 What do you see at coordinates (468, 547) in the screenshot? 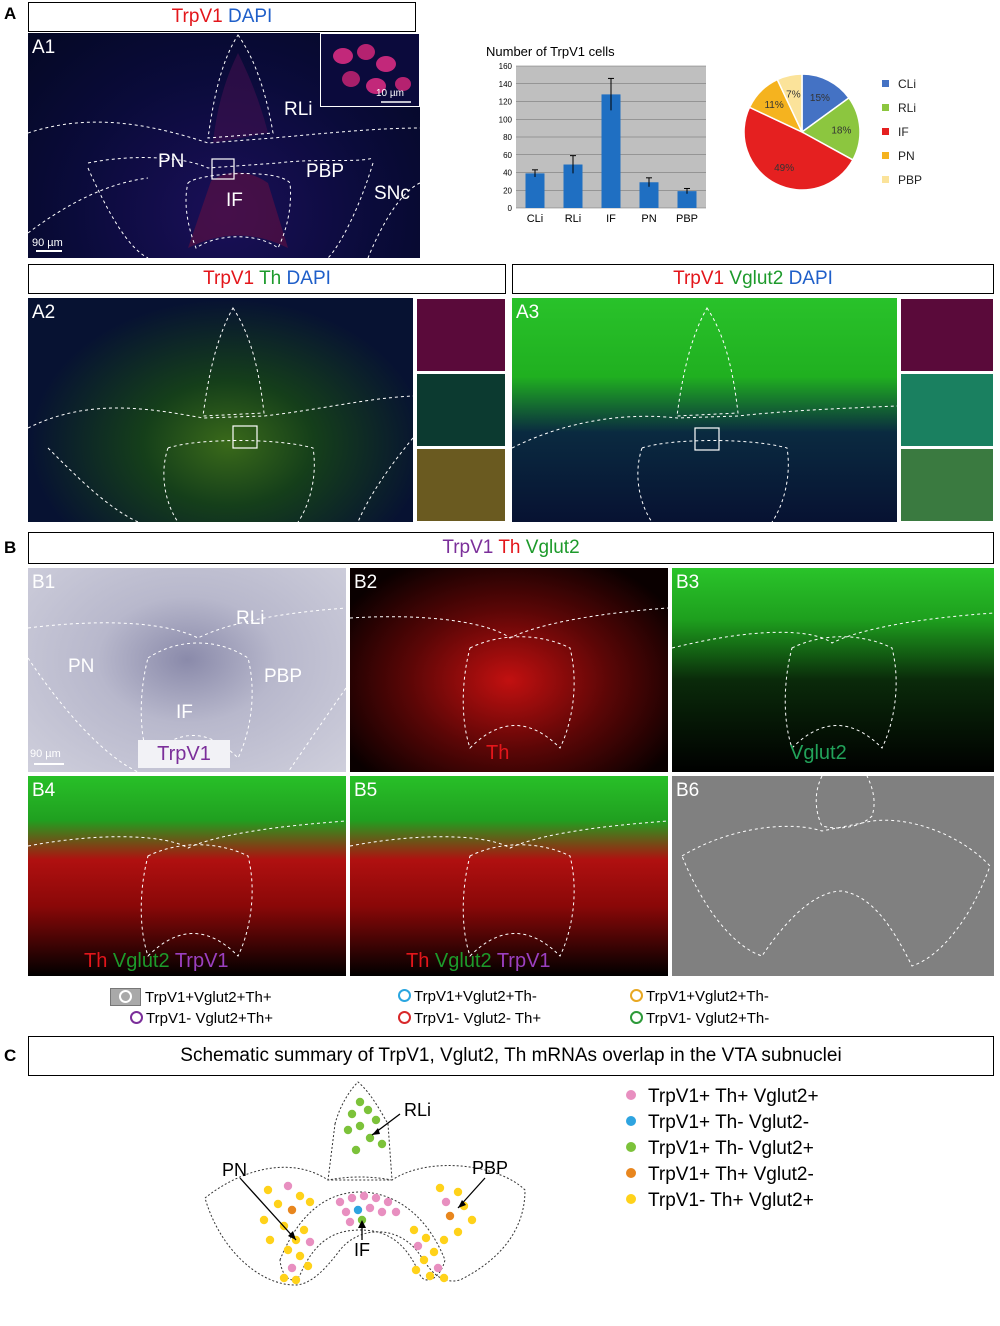
I see `b-header-trpv1: TrpV1` at bounding box center [468, 547].